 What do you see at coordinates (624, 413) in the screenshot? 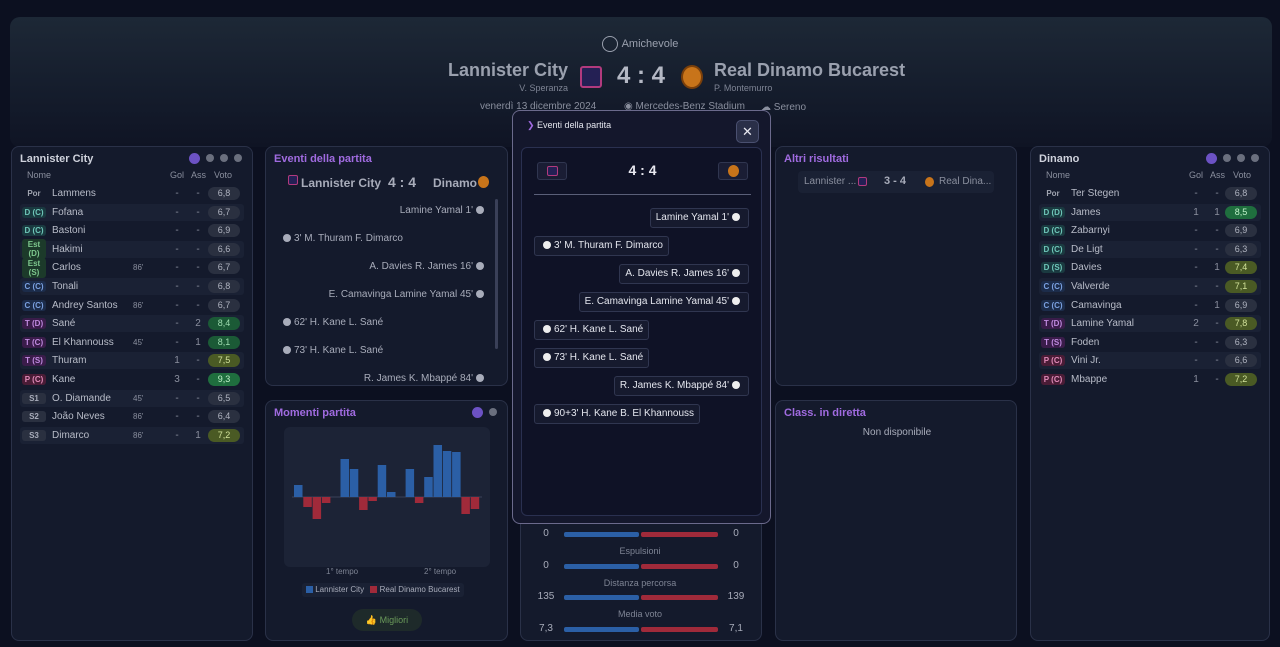
I see `event-text: 90+3' H. Kane B. El Khannouss` at bounding box center [624, 413].